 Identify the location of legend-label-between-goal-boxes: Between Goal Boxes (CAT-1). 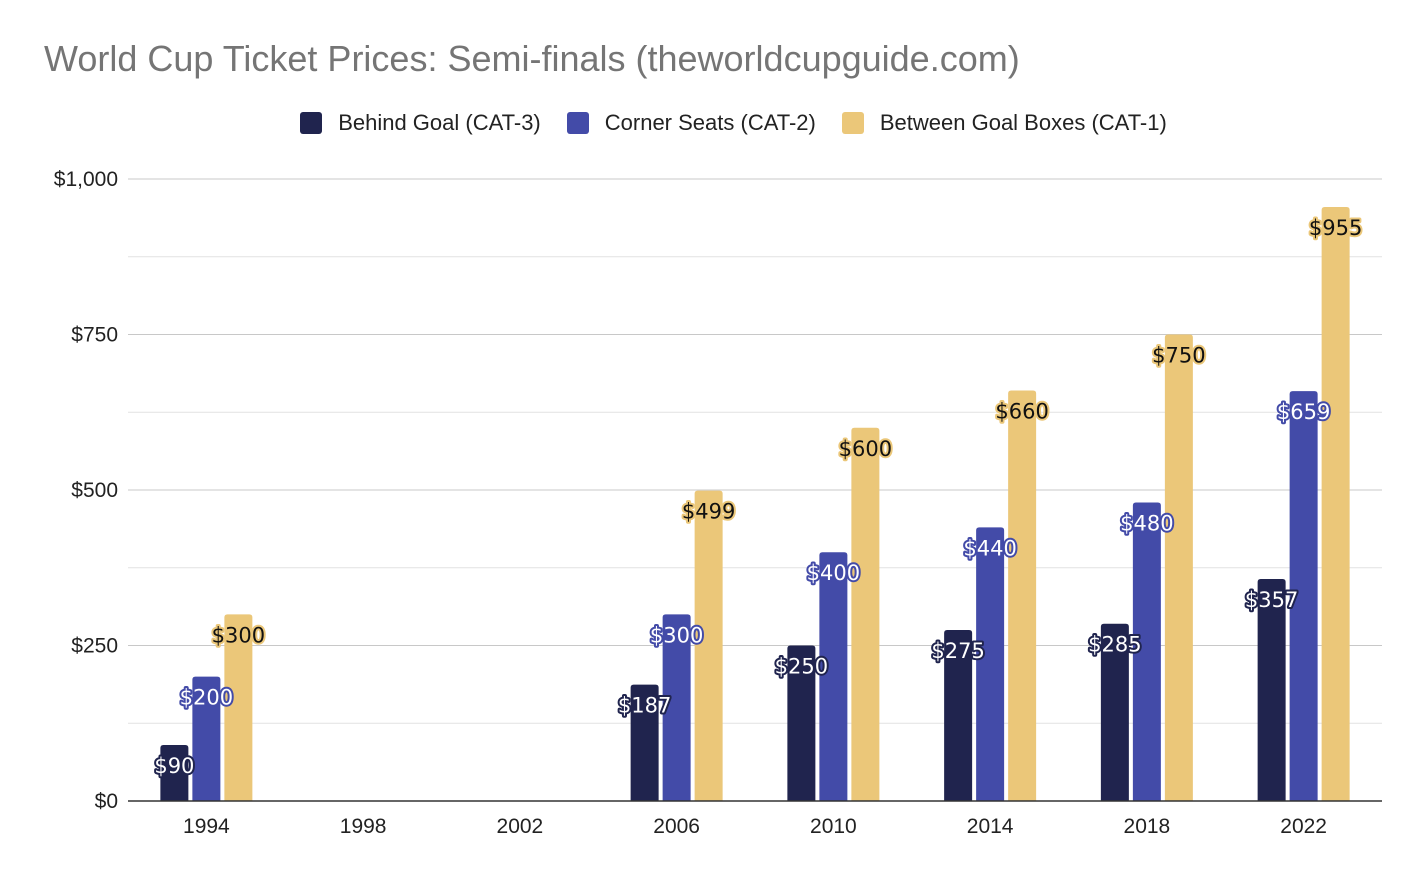
(1023, 122).